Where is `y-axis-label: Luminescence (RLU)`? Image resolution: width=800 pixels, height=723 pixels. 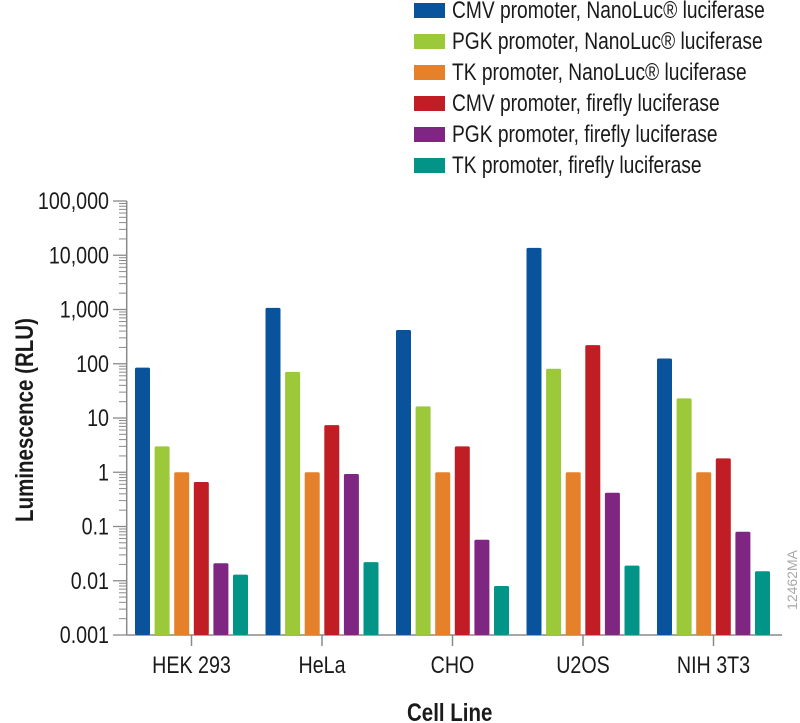 y-axis-label: Luminescence (RLU) is located at coordinates (24, 420).